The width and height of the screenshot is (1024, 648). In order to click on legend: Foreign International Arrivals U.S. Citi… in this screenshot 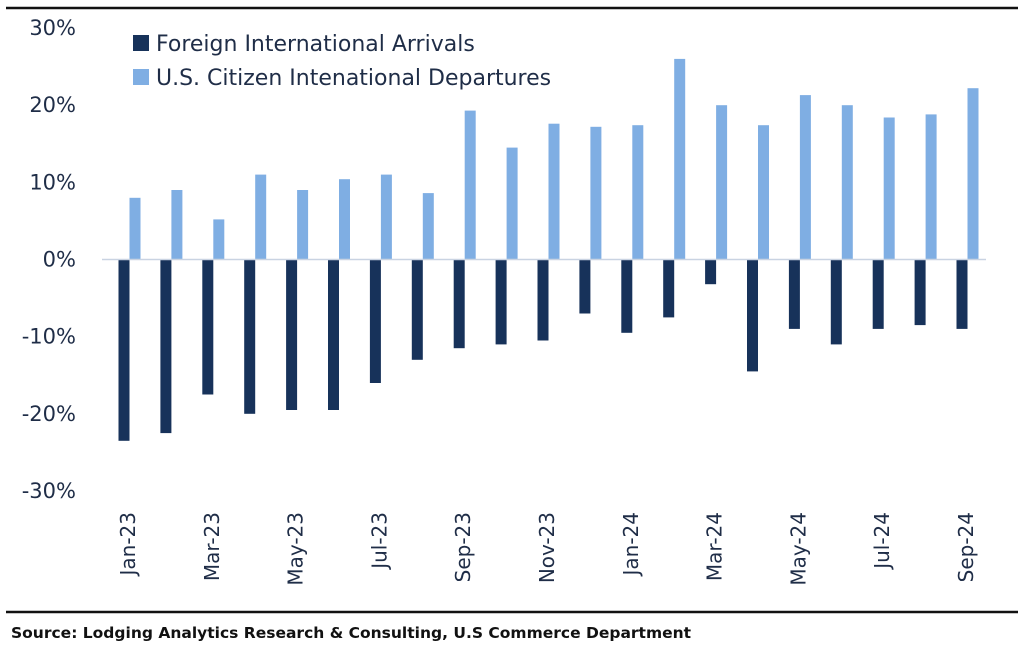, I will do `click(342, 61)`.